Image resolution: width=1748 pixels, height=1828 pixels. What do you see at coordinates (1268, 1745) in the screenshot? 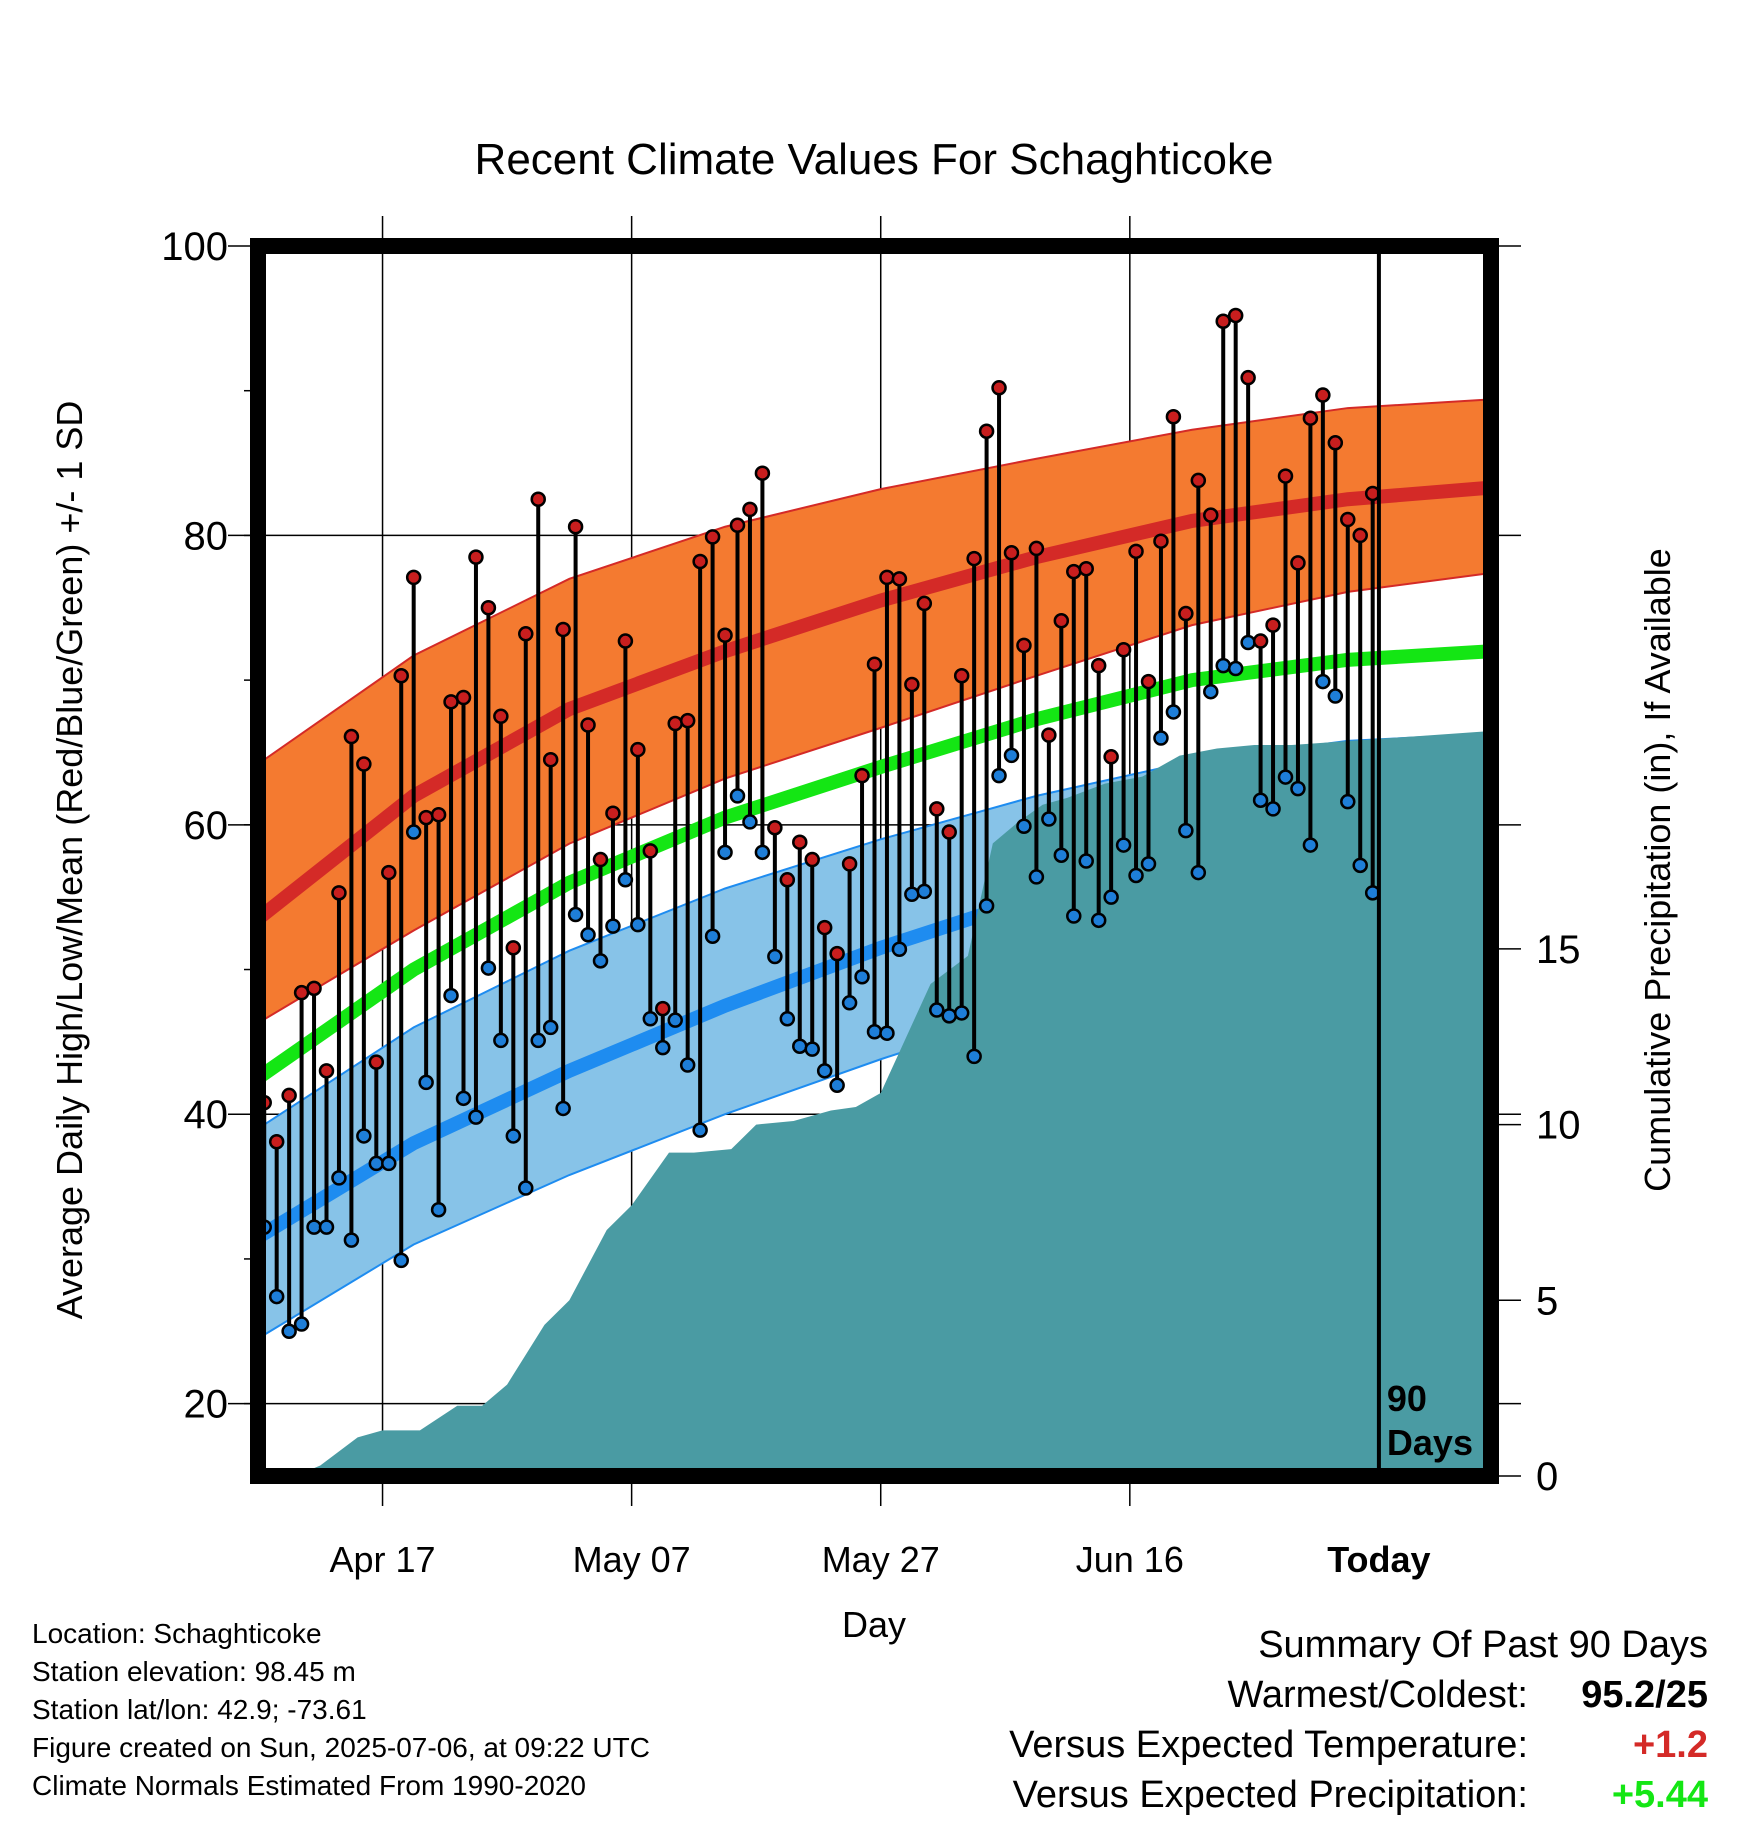
I see `temp-label: Versus Expected Temperature:` at bounding box center [1268, 1745].